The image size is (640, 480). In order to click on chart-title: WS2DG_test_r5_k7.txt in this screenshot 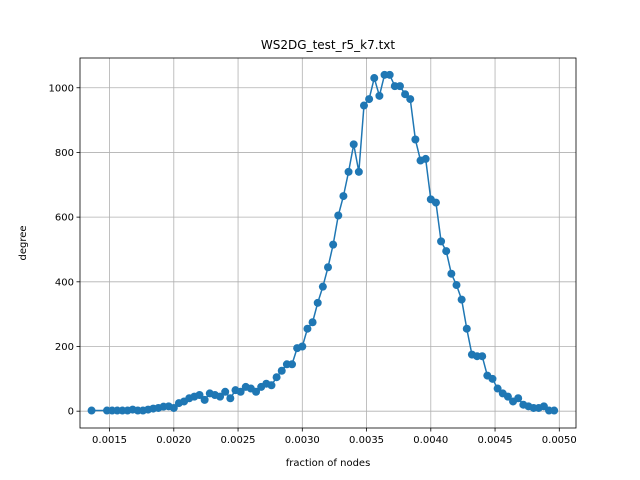, I will do `click(328, 45)`.